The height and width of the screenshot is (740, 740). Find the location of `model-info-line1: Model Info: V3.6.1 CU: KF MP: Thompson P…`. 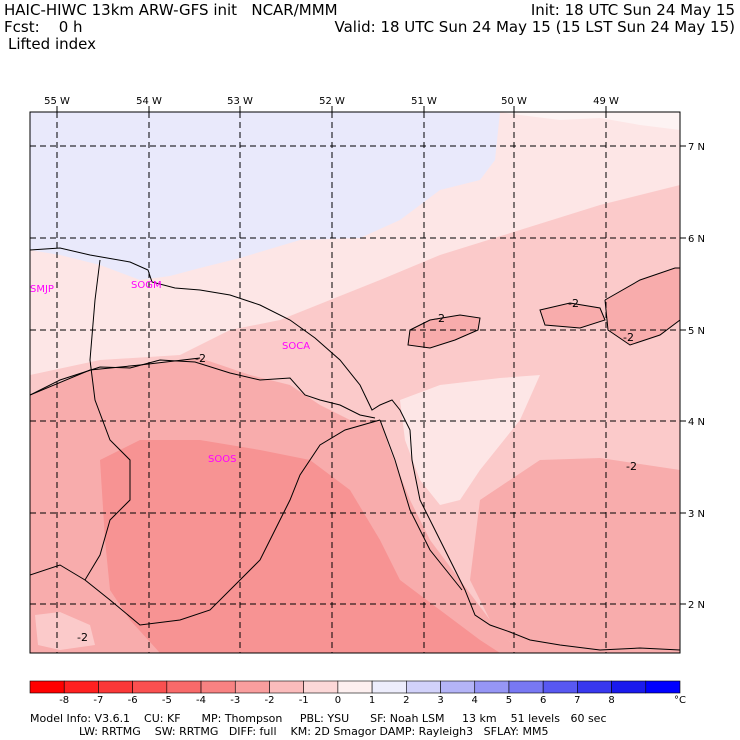

model-info-line1: Model Info: V3.6.1 CU: KF MP: Thompson P… is located at coordinates (318, 718).